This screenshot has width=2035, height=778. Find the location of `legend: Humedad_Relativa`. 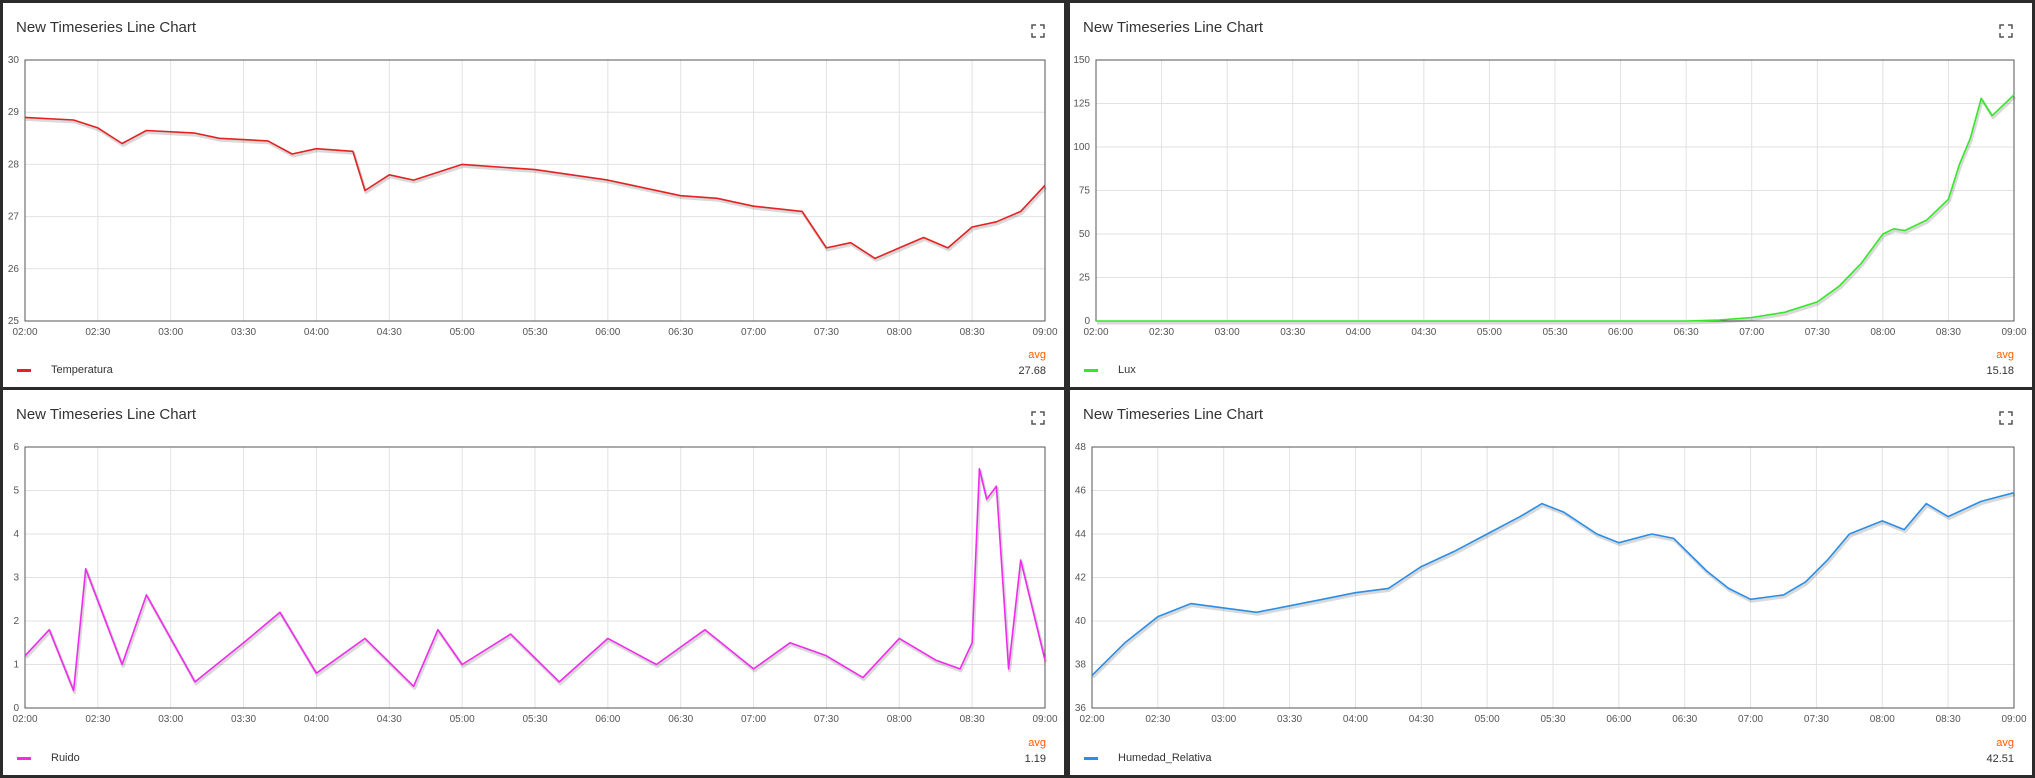

legend: Humedad_Relativa is located at coordinates (1148, 758).